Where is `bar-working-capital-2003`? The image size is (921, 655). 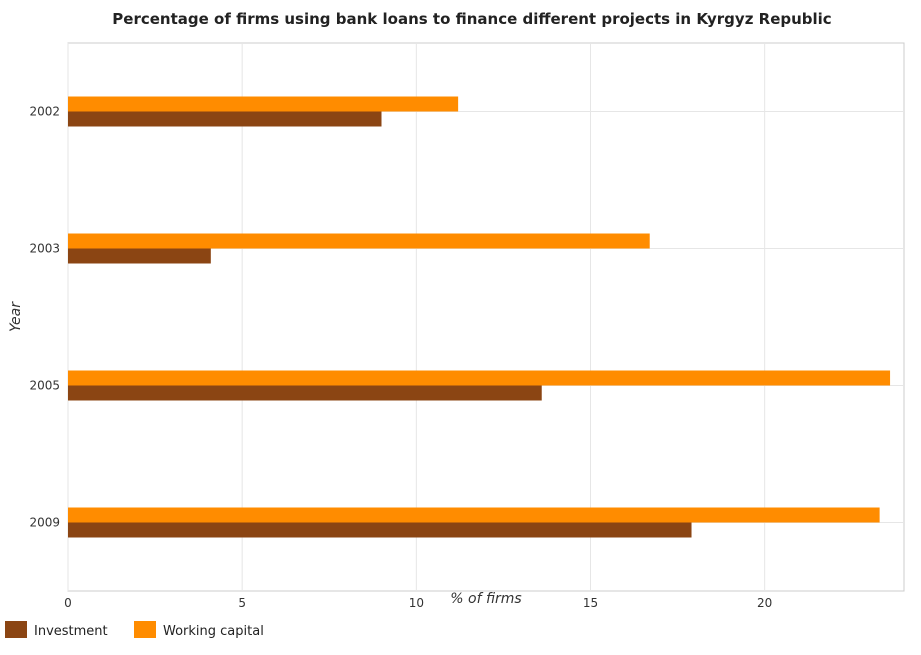 bar-working-capital-2003 is located at coordinates (359, 241).